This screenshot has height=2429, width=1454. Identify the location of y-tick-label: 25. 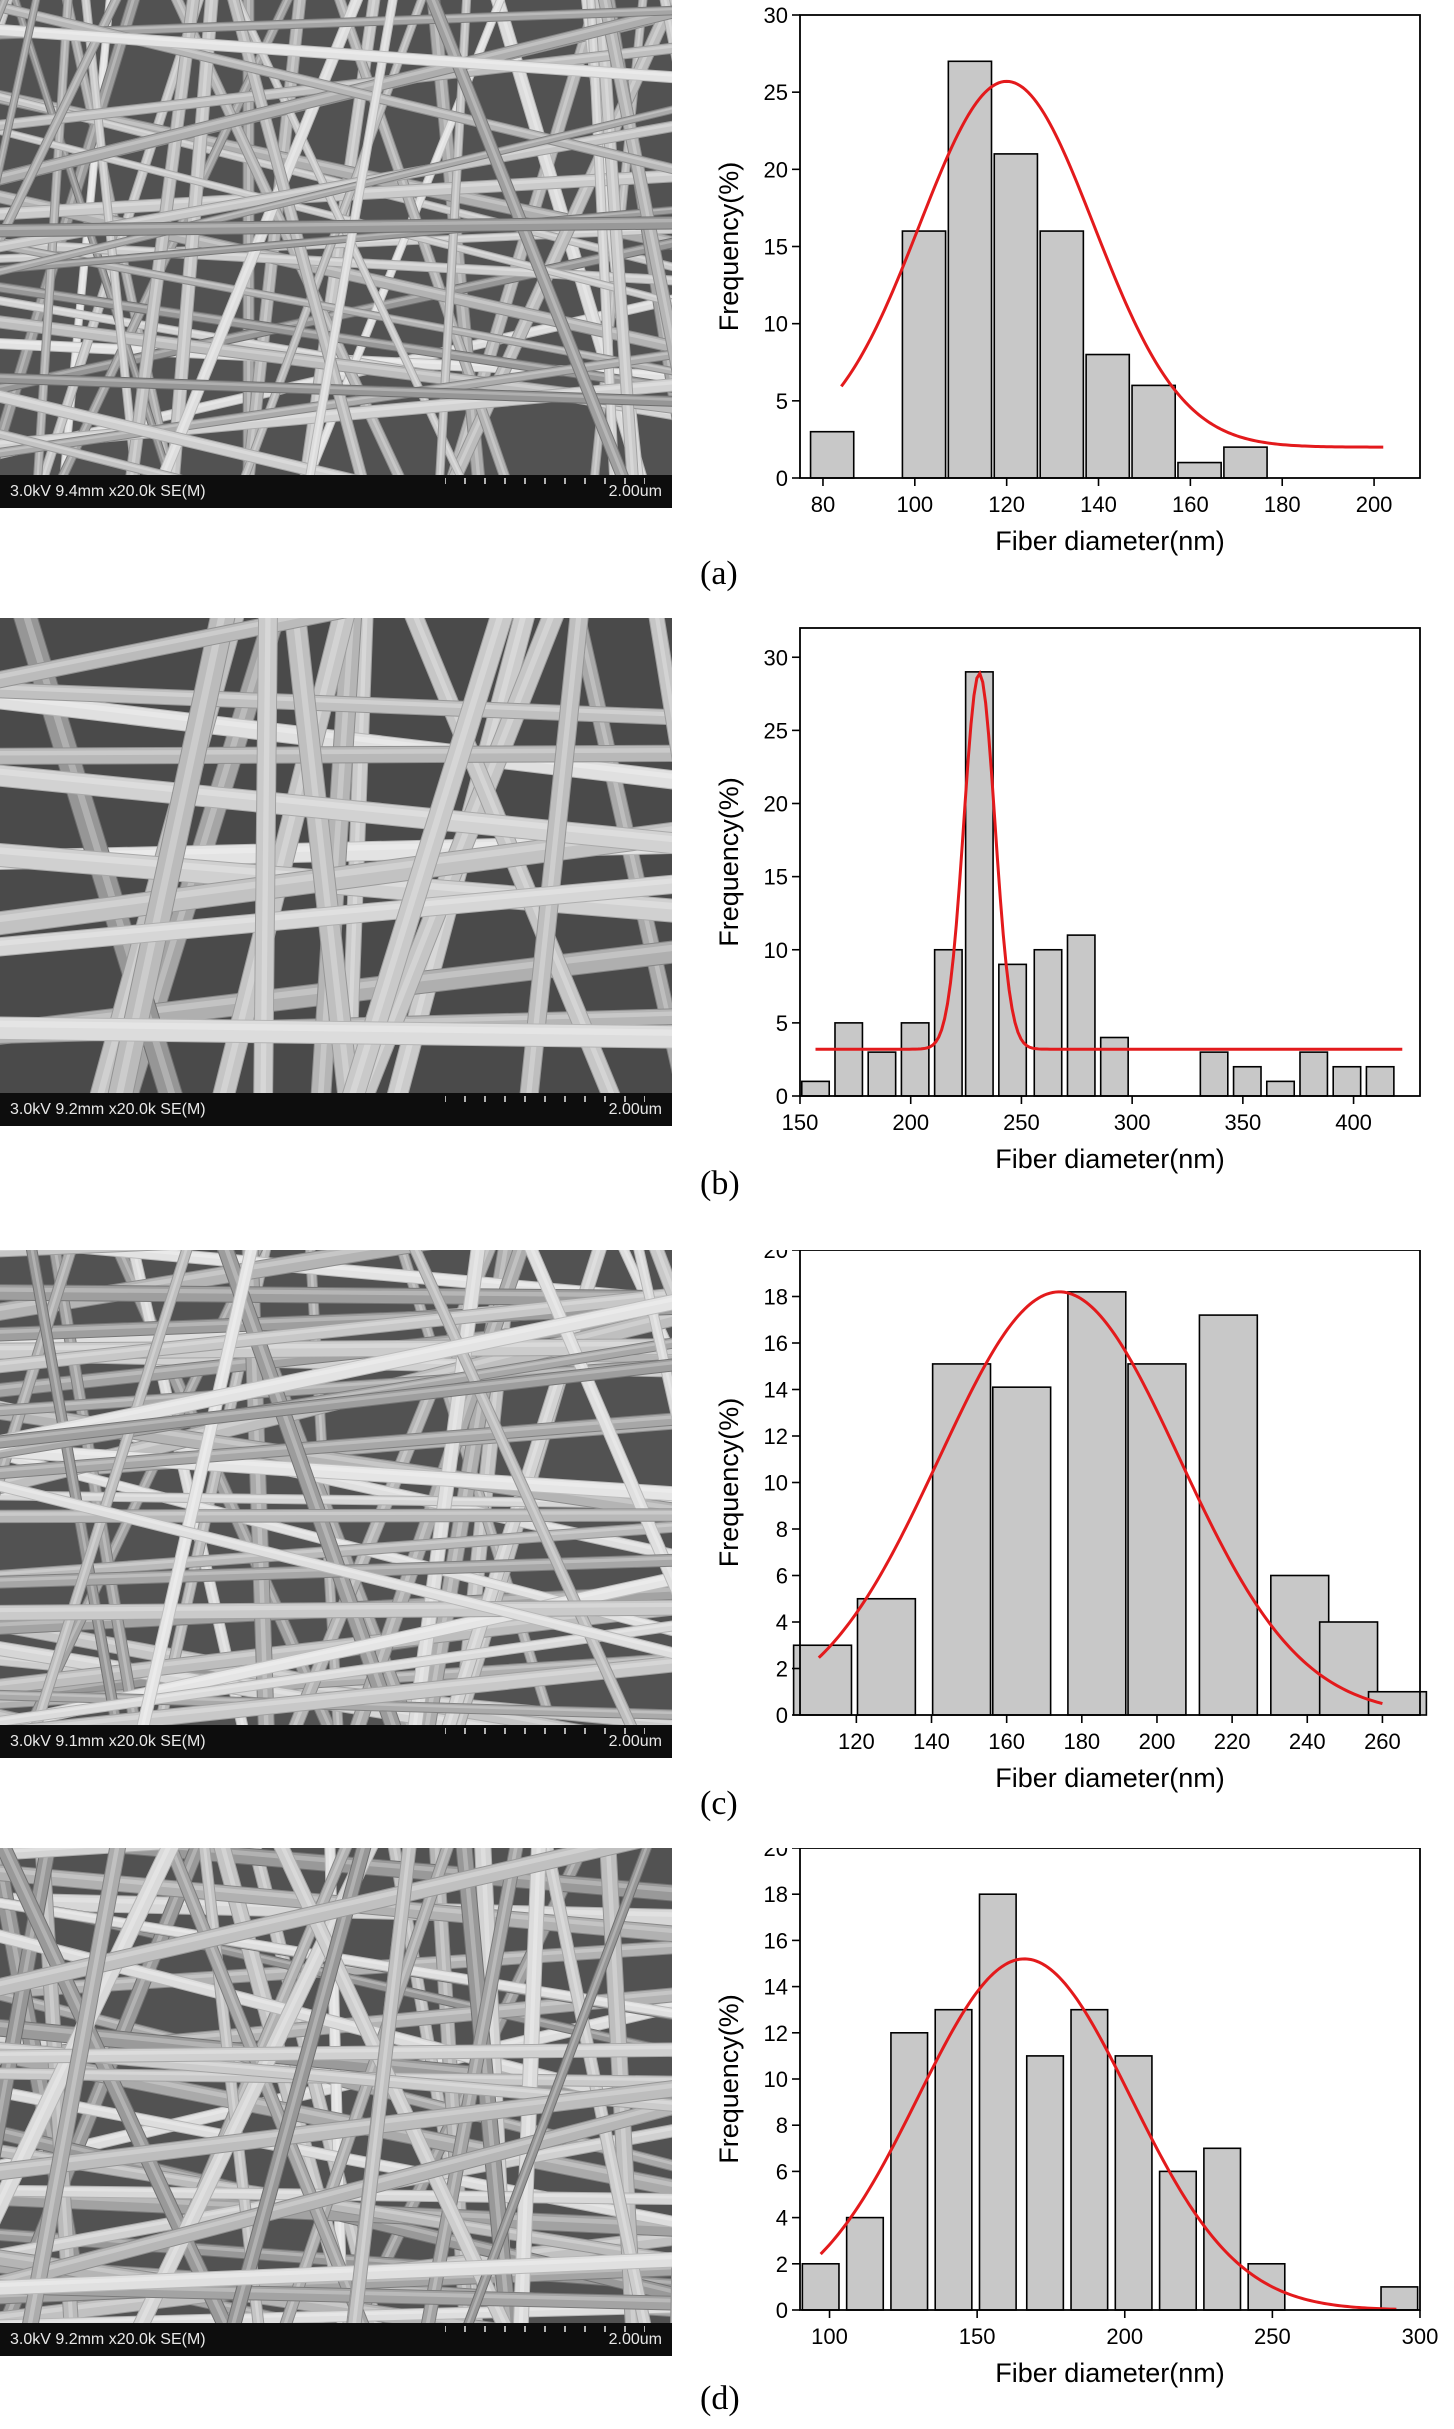
(776, 92).